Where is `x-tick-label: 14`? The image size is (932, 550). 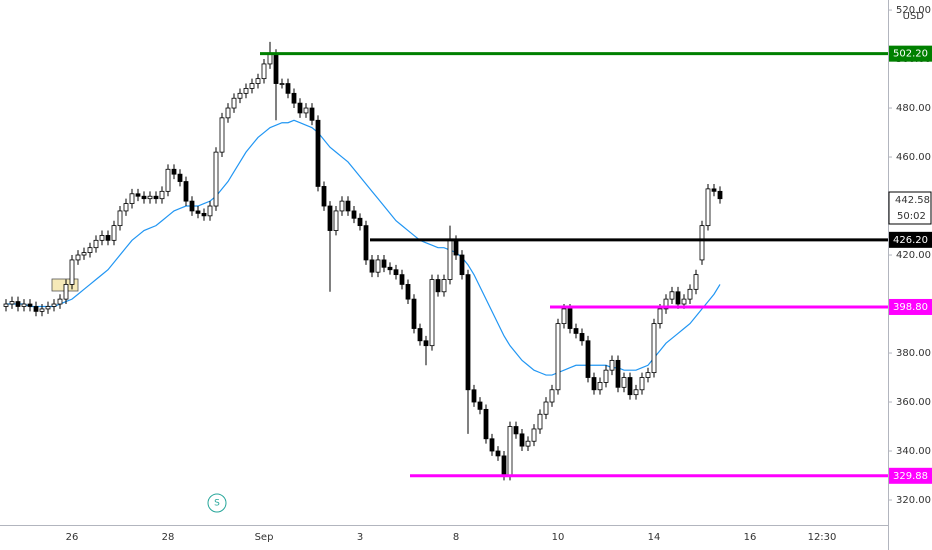 x-tick-label: 14 is located at coordinates (654, 537).